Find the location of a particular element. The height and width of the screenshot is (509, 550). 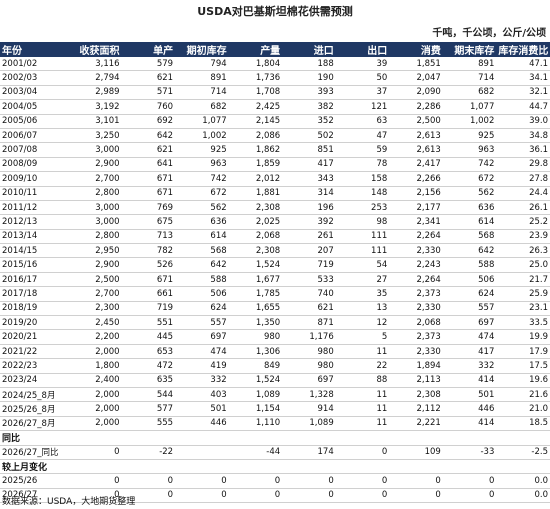

cell: 692 is located at coordinates (148, 121).